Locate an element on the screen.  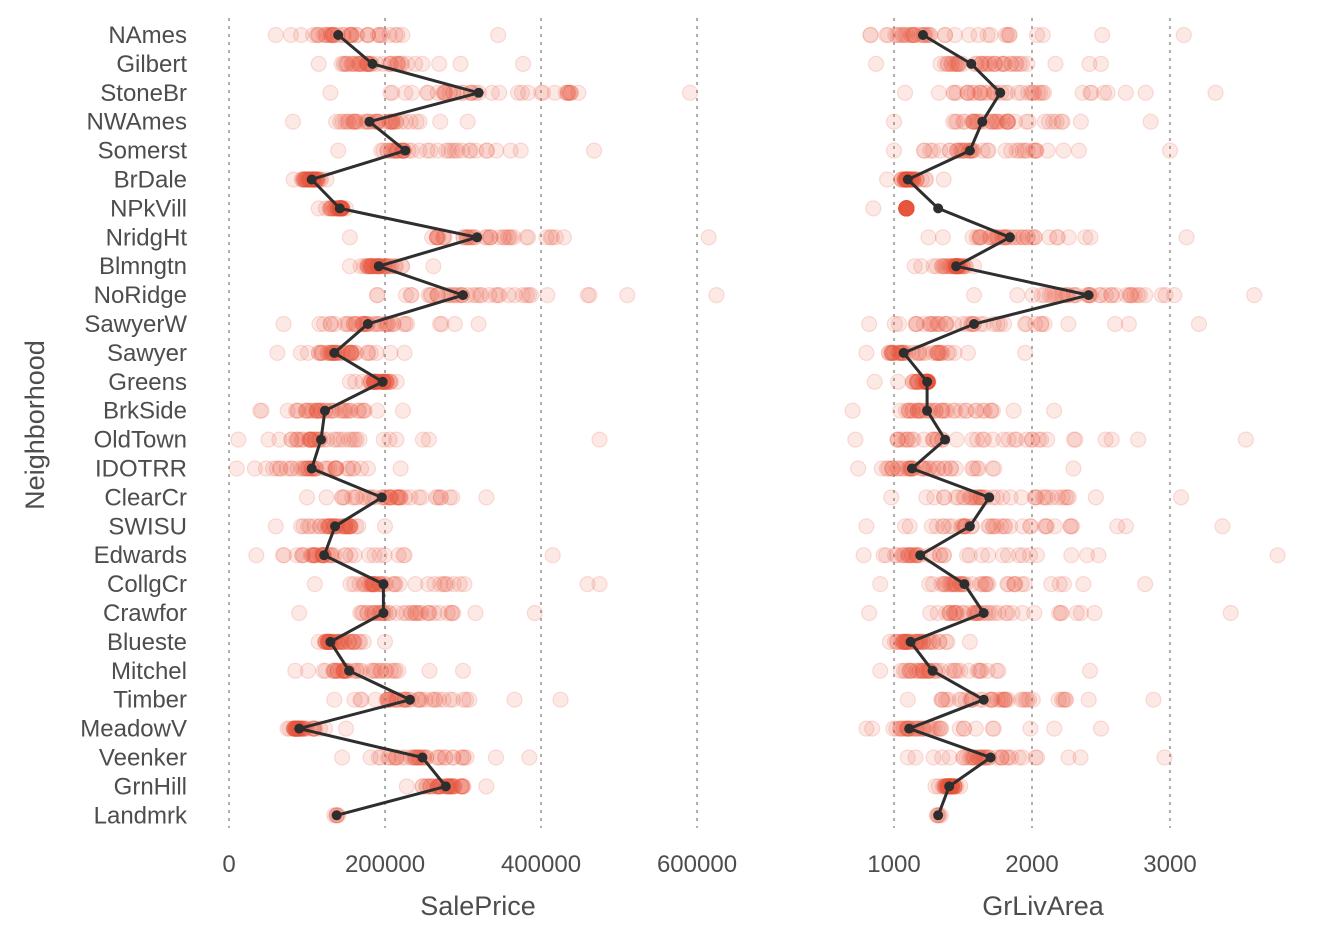
y-tick-label: Edwards is located at coordinates (140, 555).